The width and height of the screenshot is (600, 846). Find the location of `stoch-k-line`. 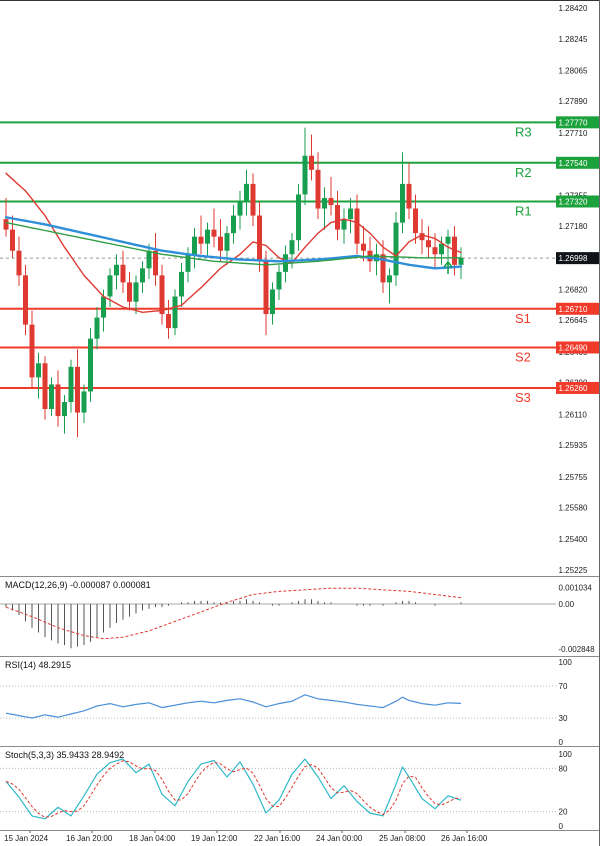

stoch-k-line is located at coordinates (233, 789).